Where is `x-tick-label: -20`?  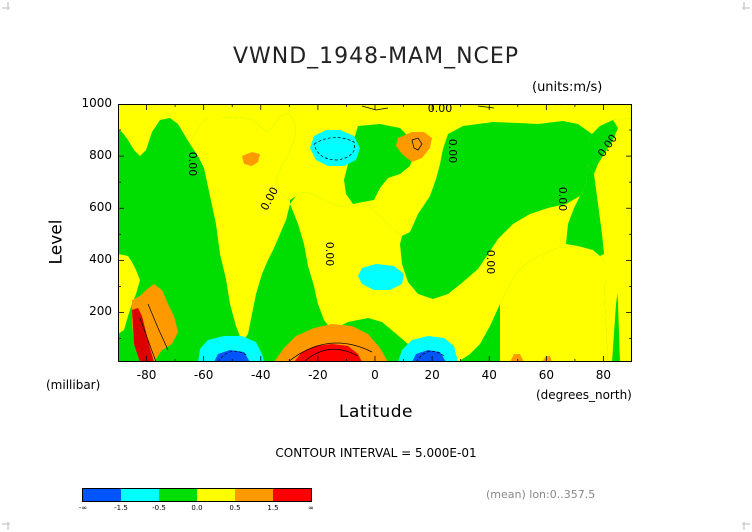 x-tick-label: -20 is located at coordinates (318, 375).